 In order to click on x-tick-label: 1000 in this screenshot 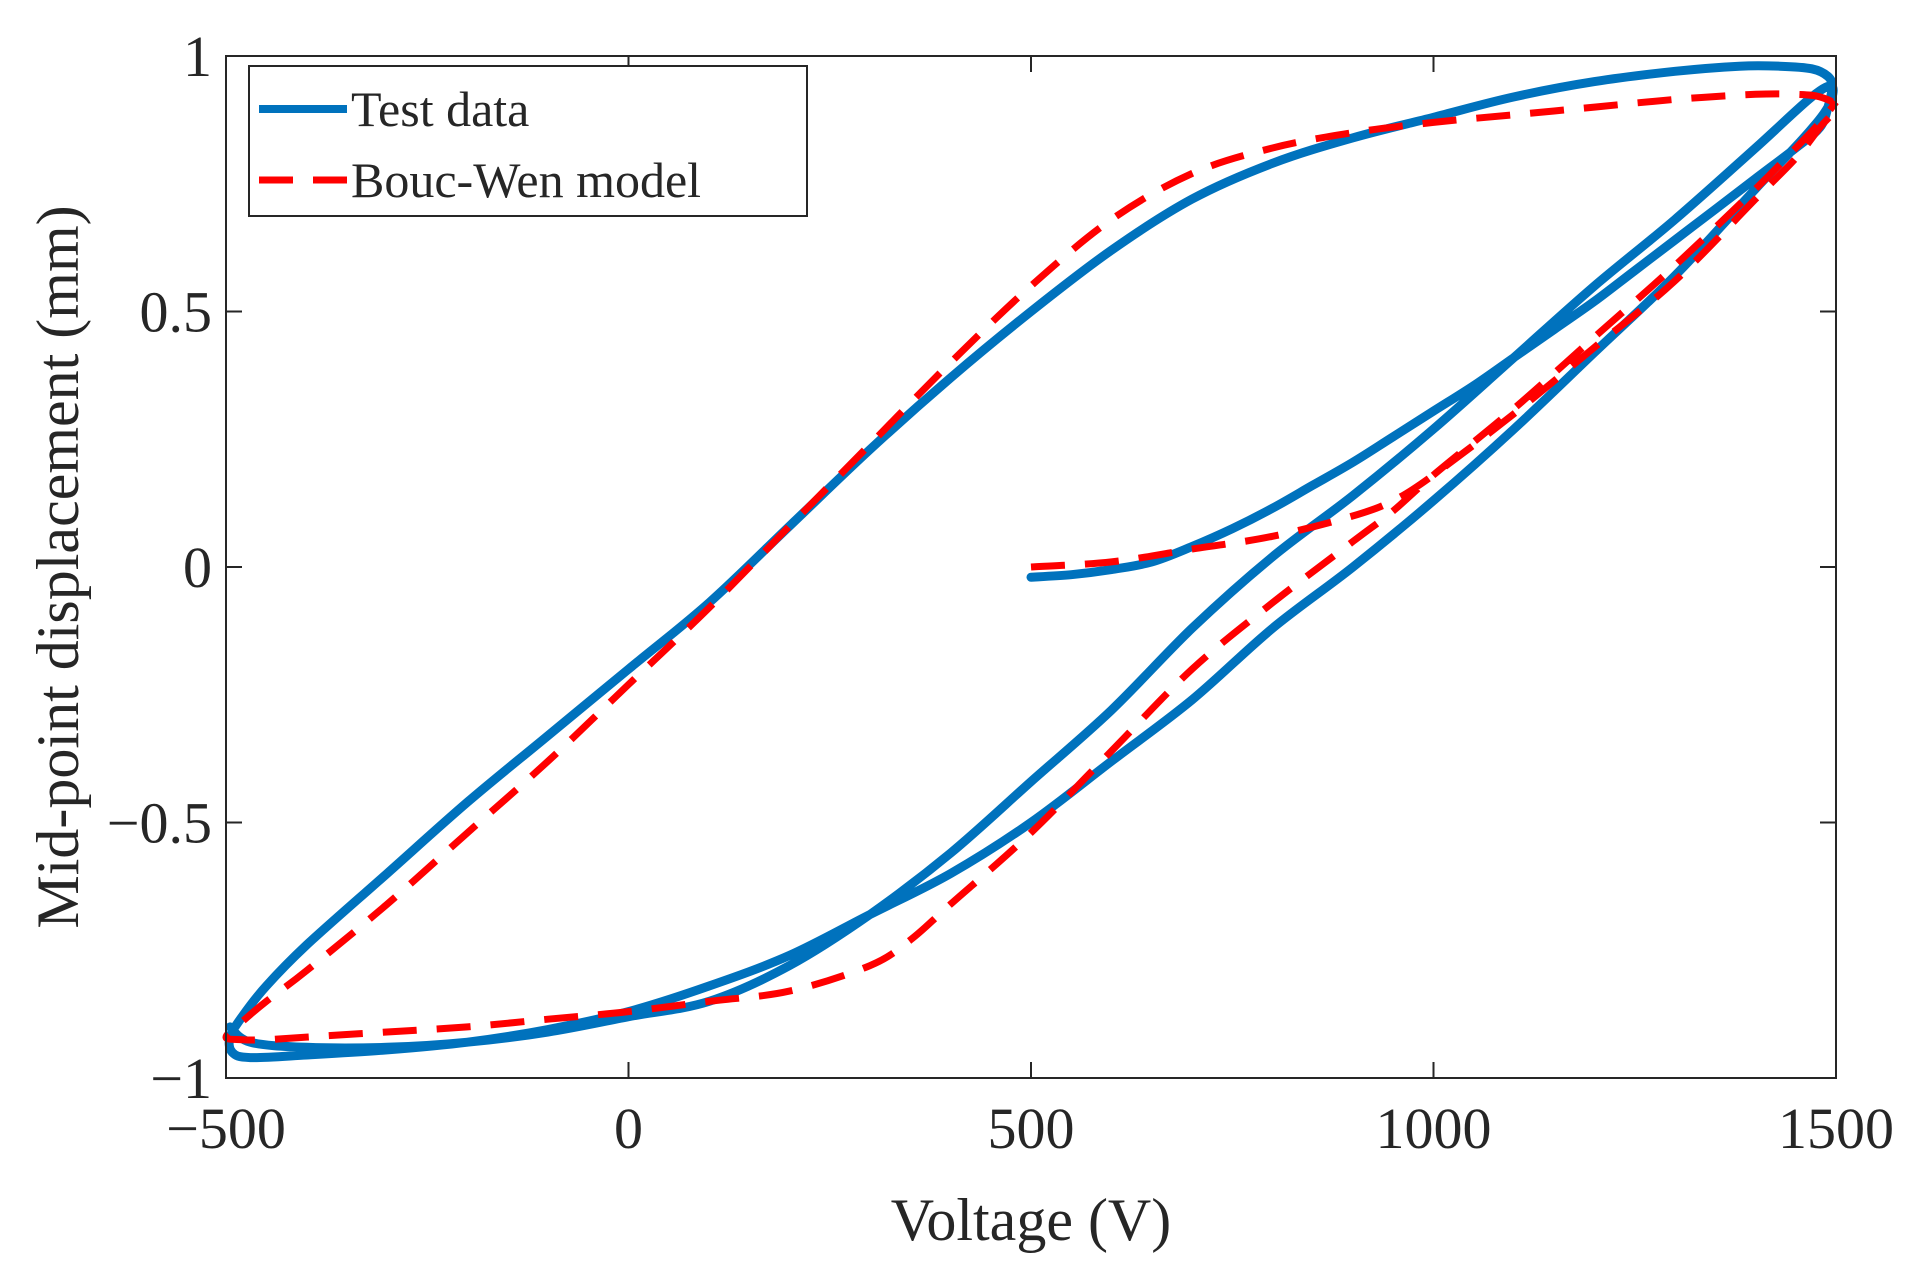, I will do `click(1434, 1128)`.